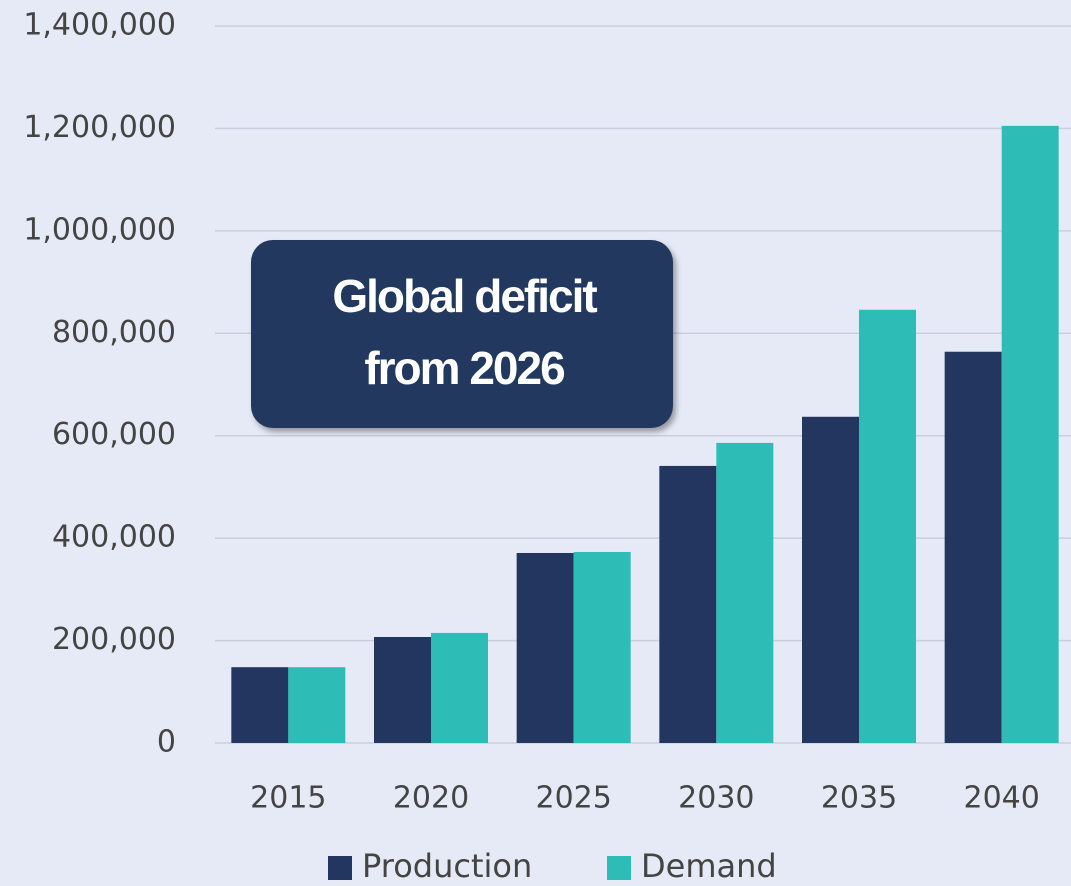 This screenshot has width=1071, height=886. Describe the element at coordinates (114, 332) in the screenshot. I see `y-tick-label: 800,000` at that location.